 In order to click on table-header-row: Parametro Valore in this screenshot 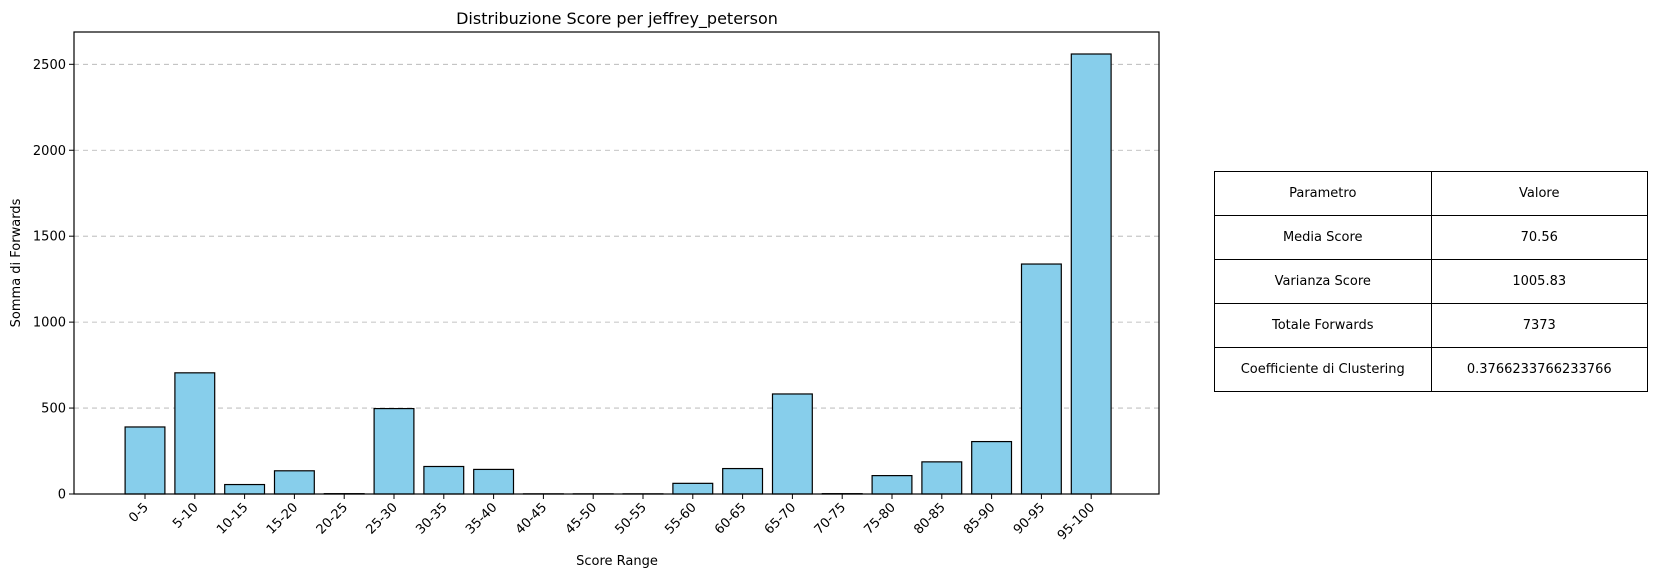, I will do `click(1431, 193)`.